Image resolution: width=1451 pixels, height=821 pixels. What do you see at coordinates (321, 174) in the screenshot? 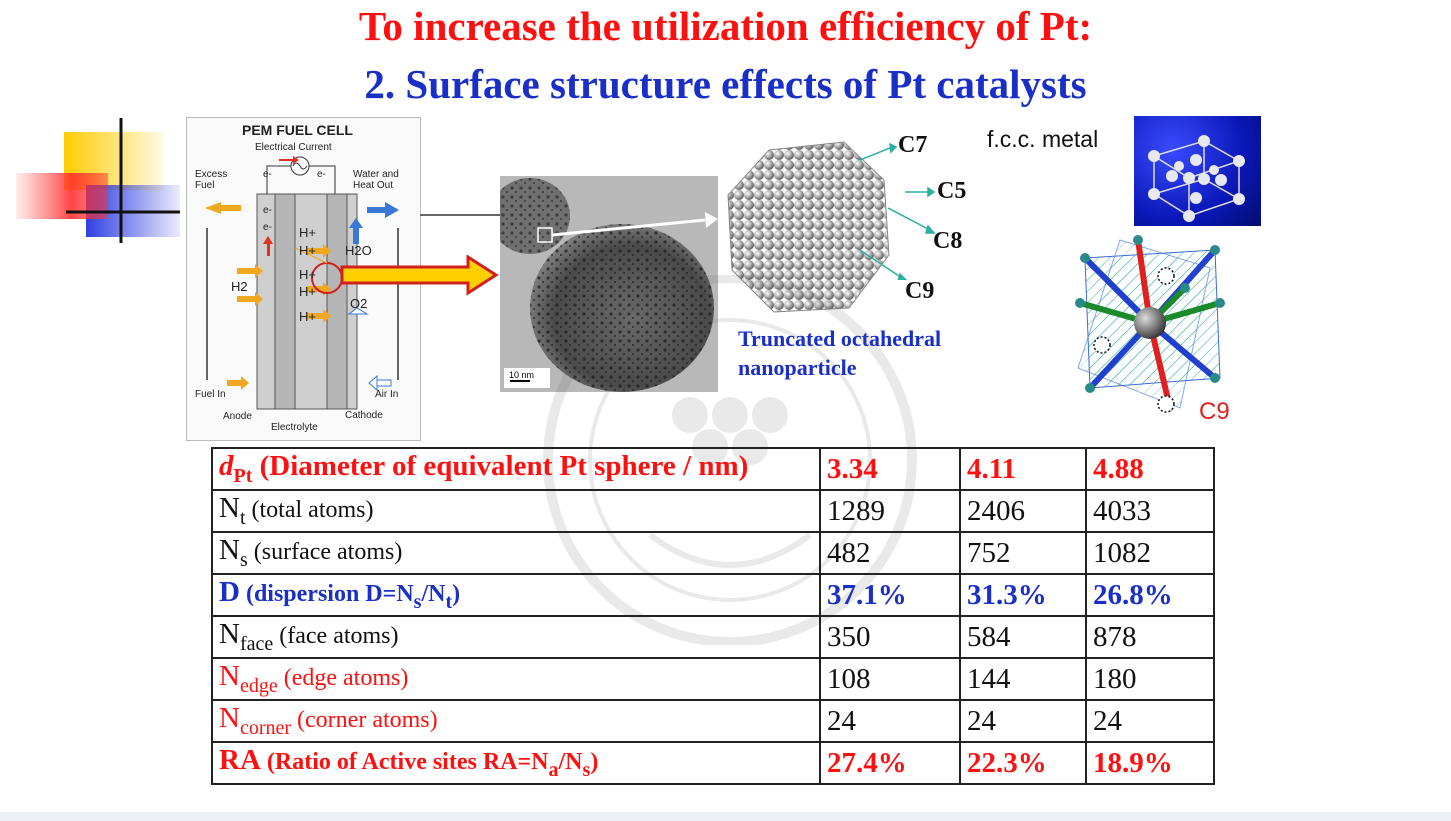
I see `pem-electron-4: e-` at bounding box center [321, 174].